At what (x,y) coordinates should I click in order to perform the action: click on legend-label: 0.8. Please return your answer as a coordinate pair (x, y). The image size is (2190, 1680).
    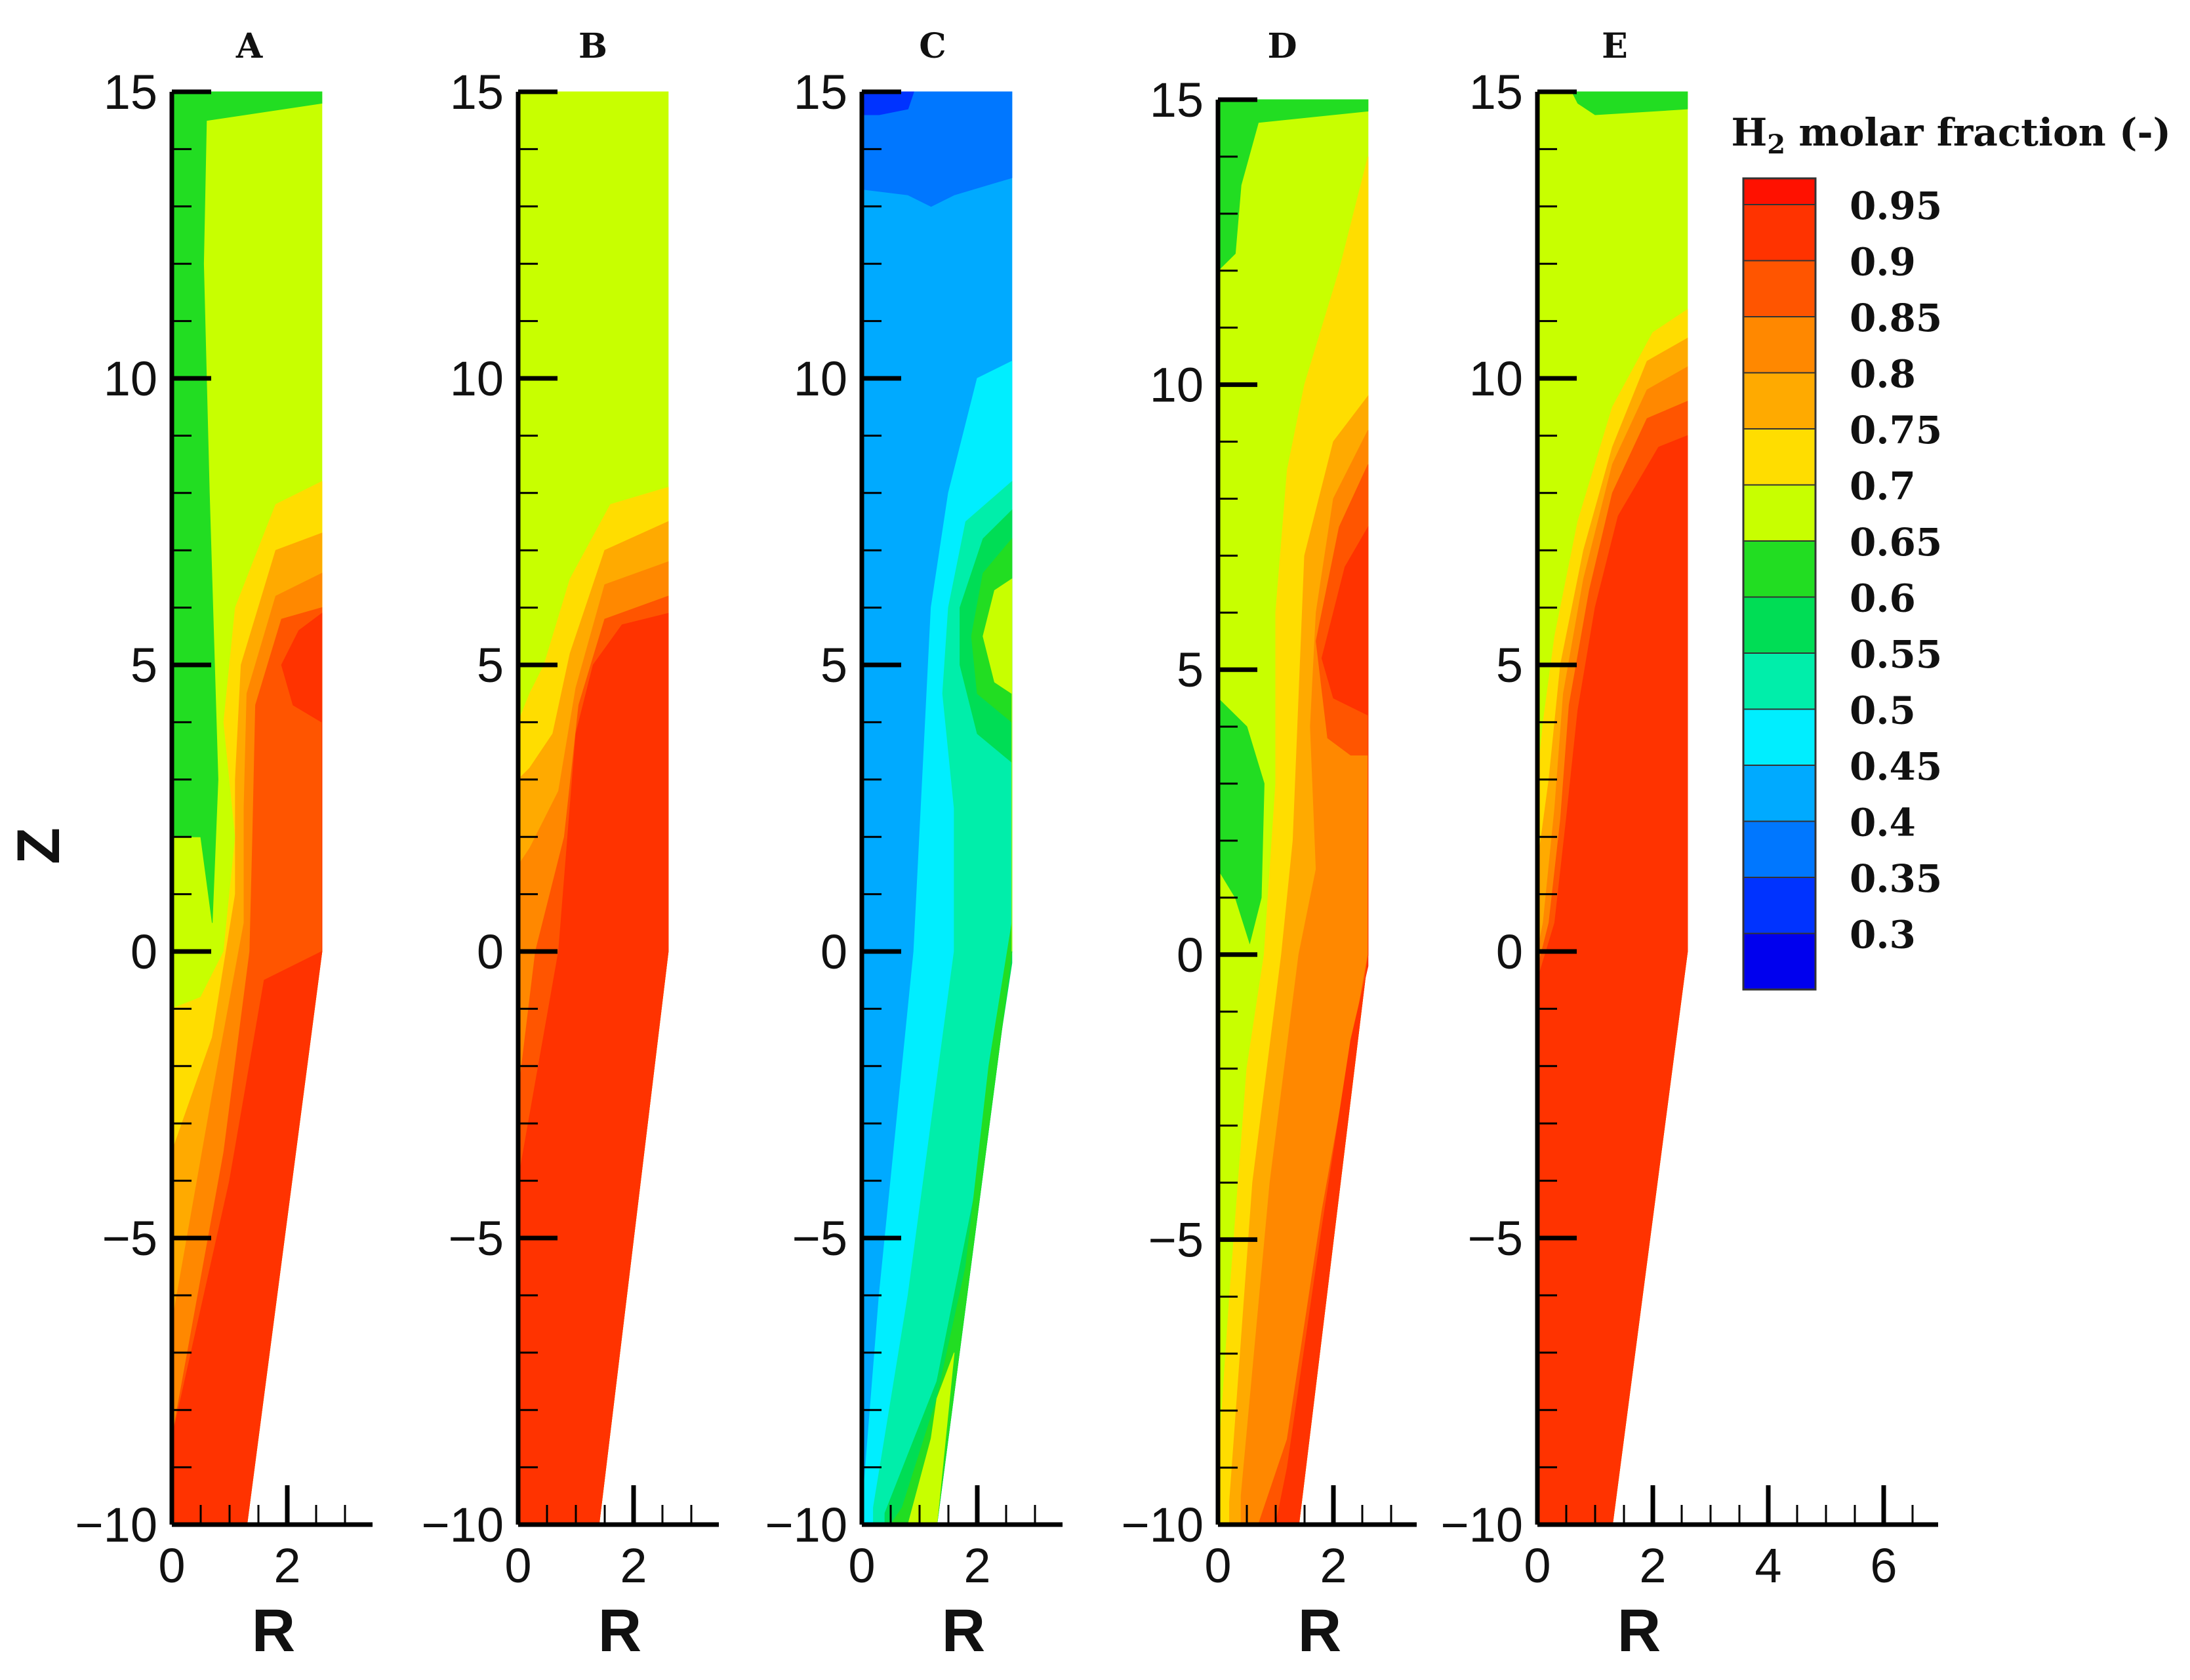
    Looking at the image, I should click on (1883, 374).